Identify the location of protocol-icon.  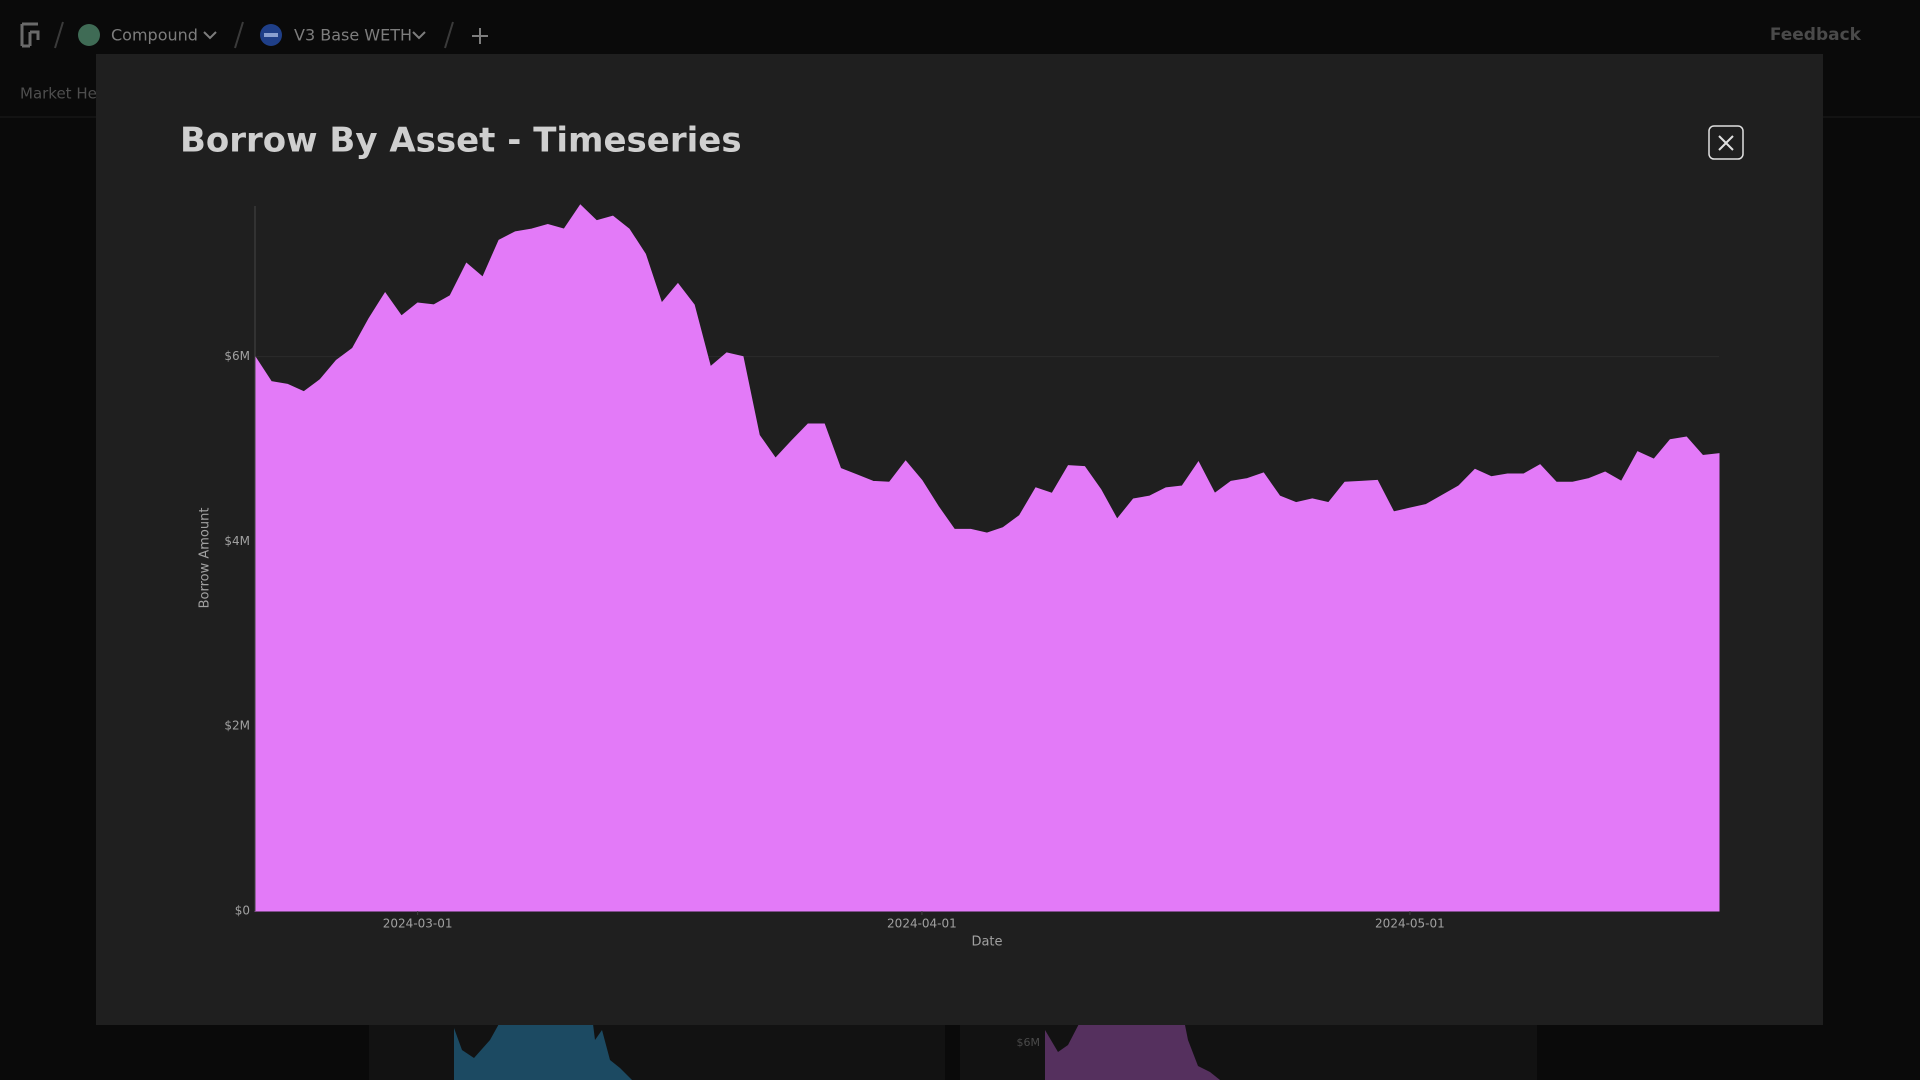
(89, 35).